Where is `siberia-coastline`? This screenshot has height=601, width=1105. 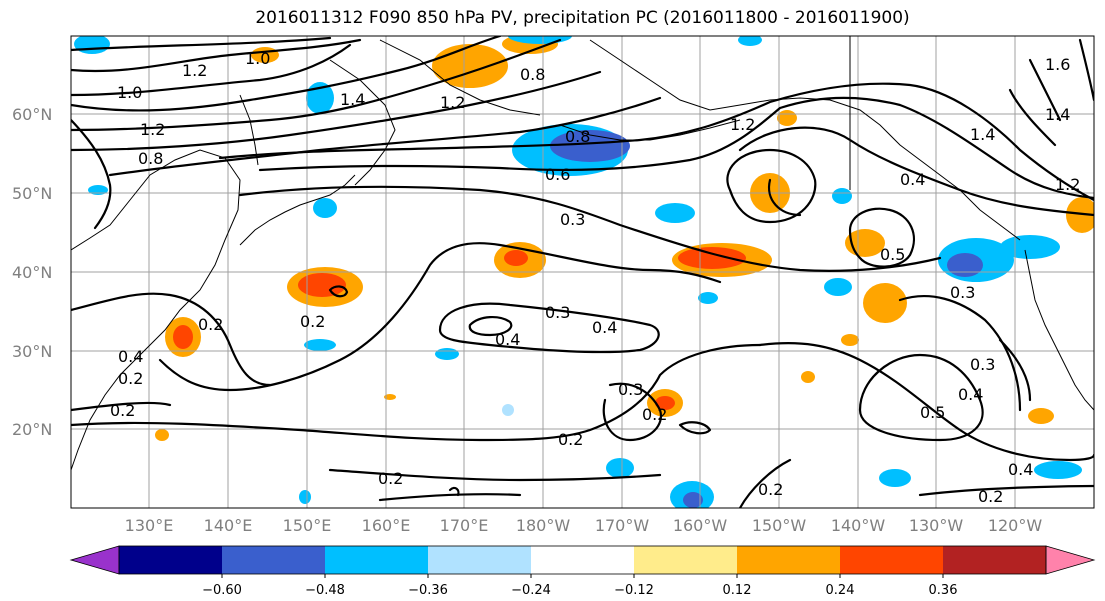
siberia-coastline is located at coordinates (460, 77).